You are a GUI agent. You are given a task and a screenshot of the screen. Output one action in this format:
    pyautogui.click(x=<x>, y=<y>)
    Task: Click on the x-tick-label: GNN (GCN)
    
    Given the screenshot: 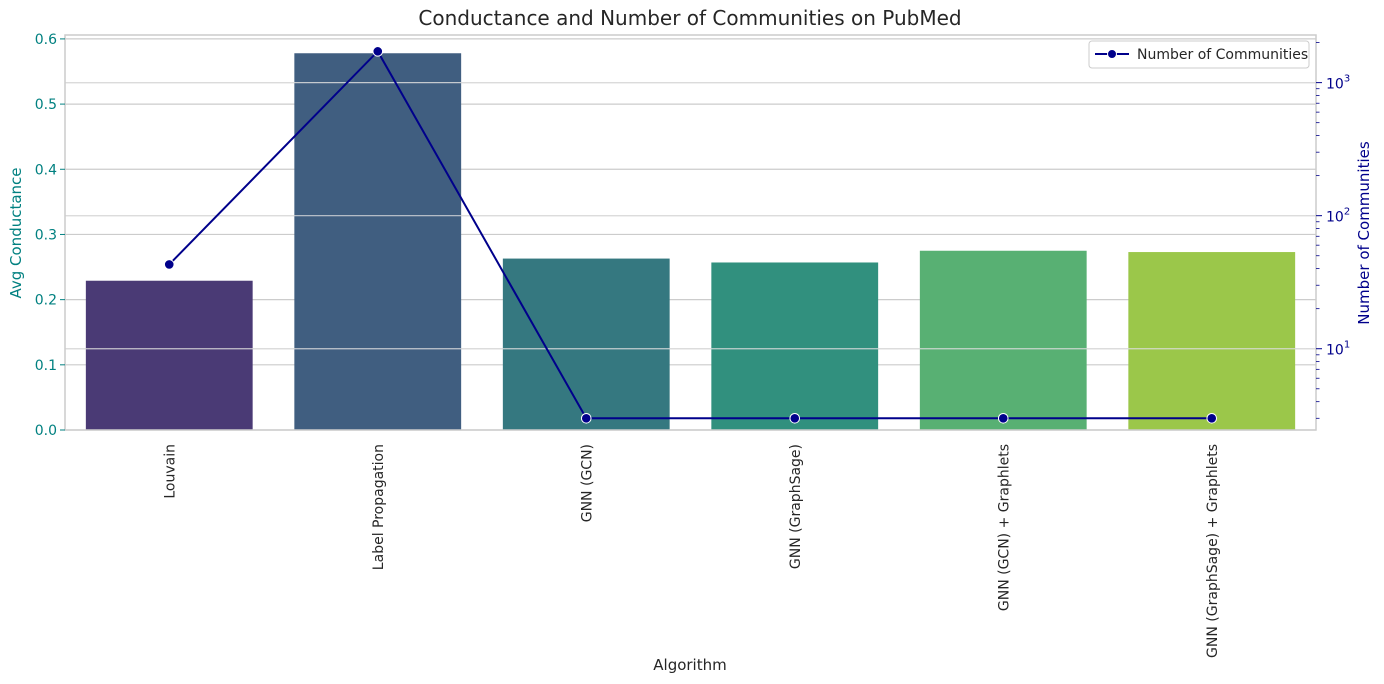 What is the action you would take?
    pyautogui.click(x=587, y=483)
    